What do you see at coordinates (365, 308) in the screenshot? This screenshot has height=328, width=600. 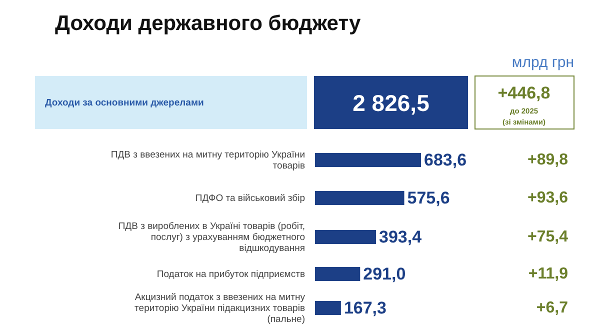 I see `data-label: 167,3` at bounding box center [365, 308].